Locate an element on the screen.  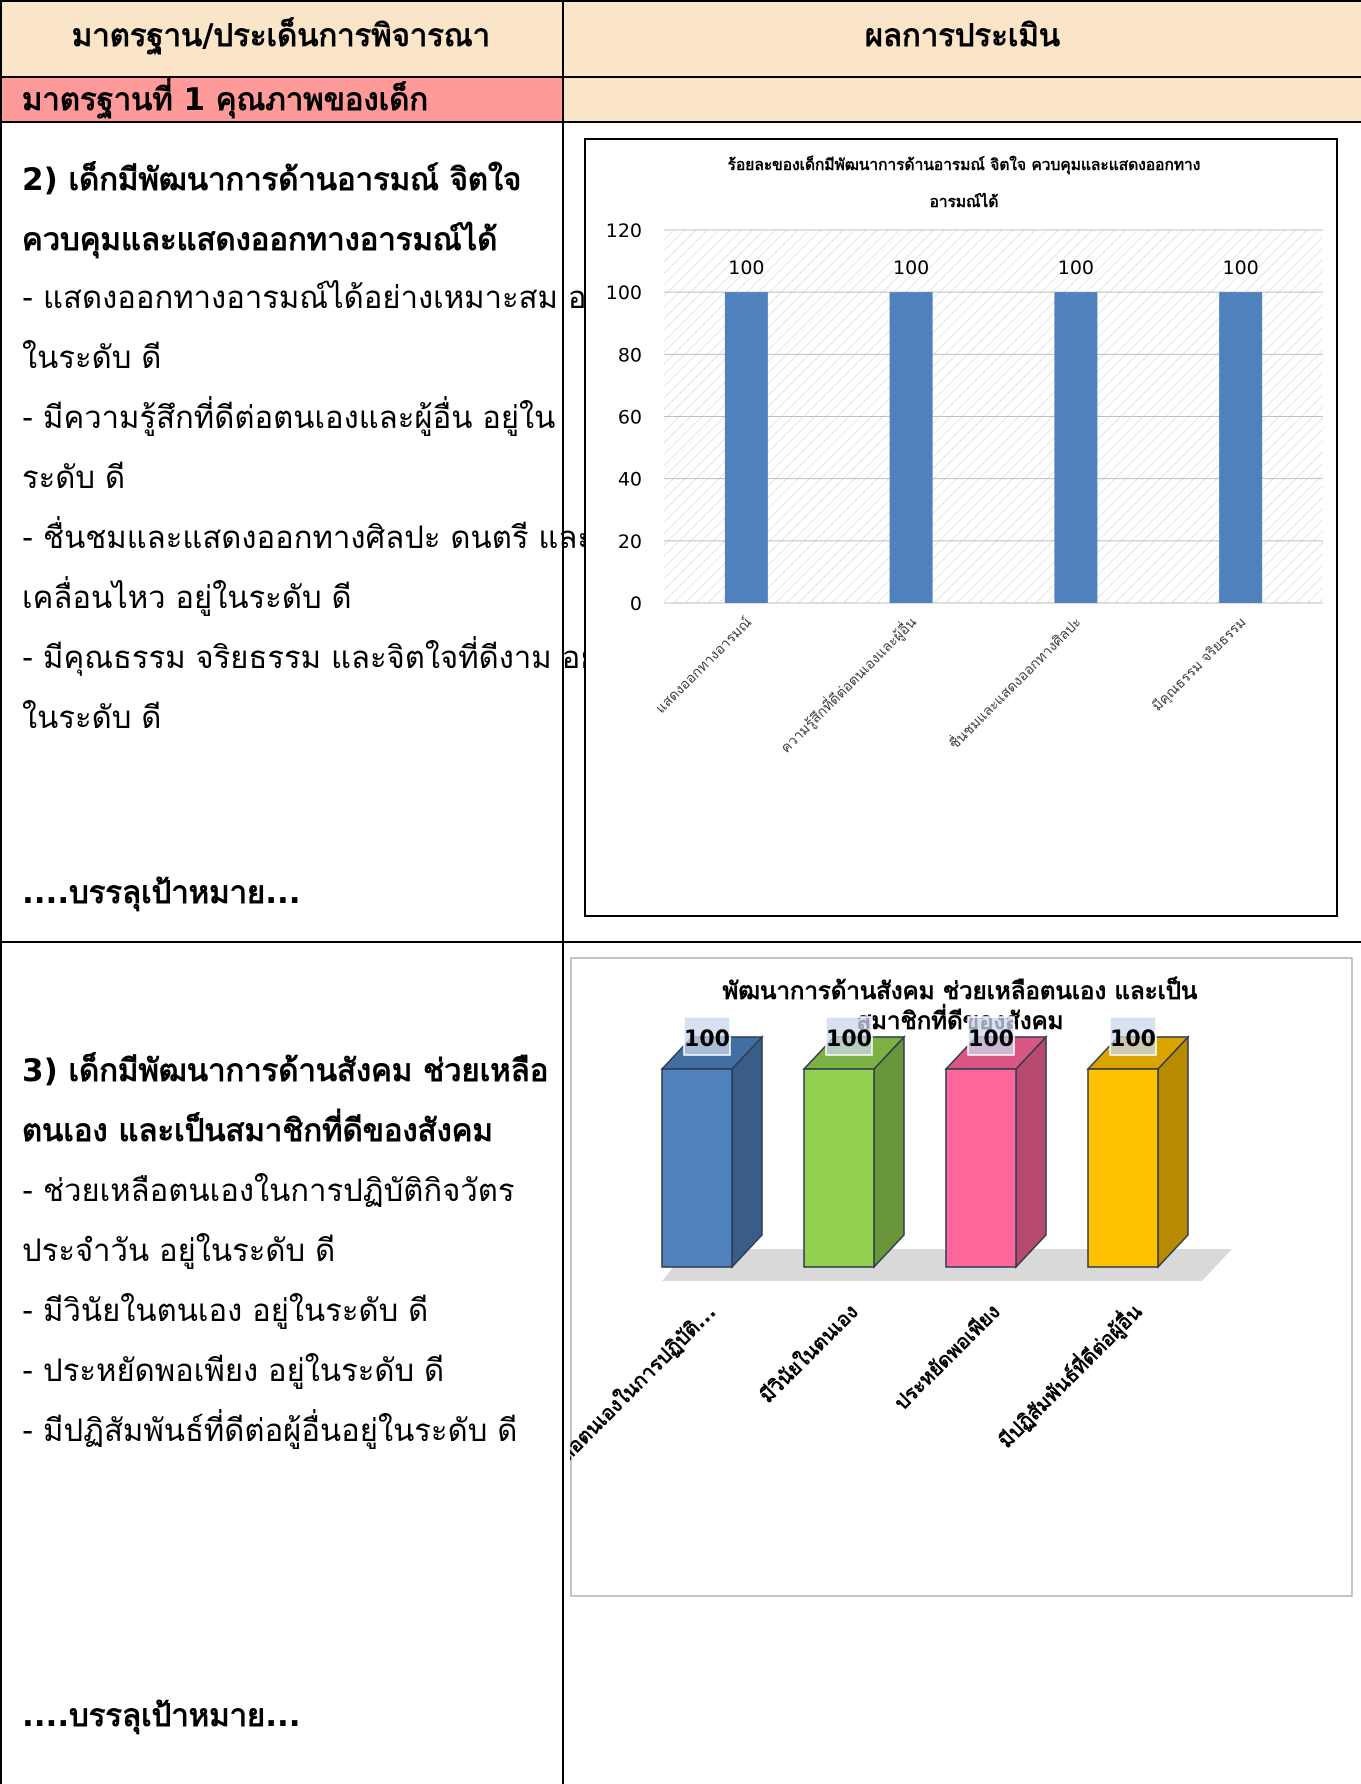
standard-title: มาตรฐานที่ 1 คุณภาพของเด็ก is located at coordinates (225, 100).